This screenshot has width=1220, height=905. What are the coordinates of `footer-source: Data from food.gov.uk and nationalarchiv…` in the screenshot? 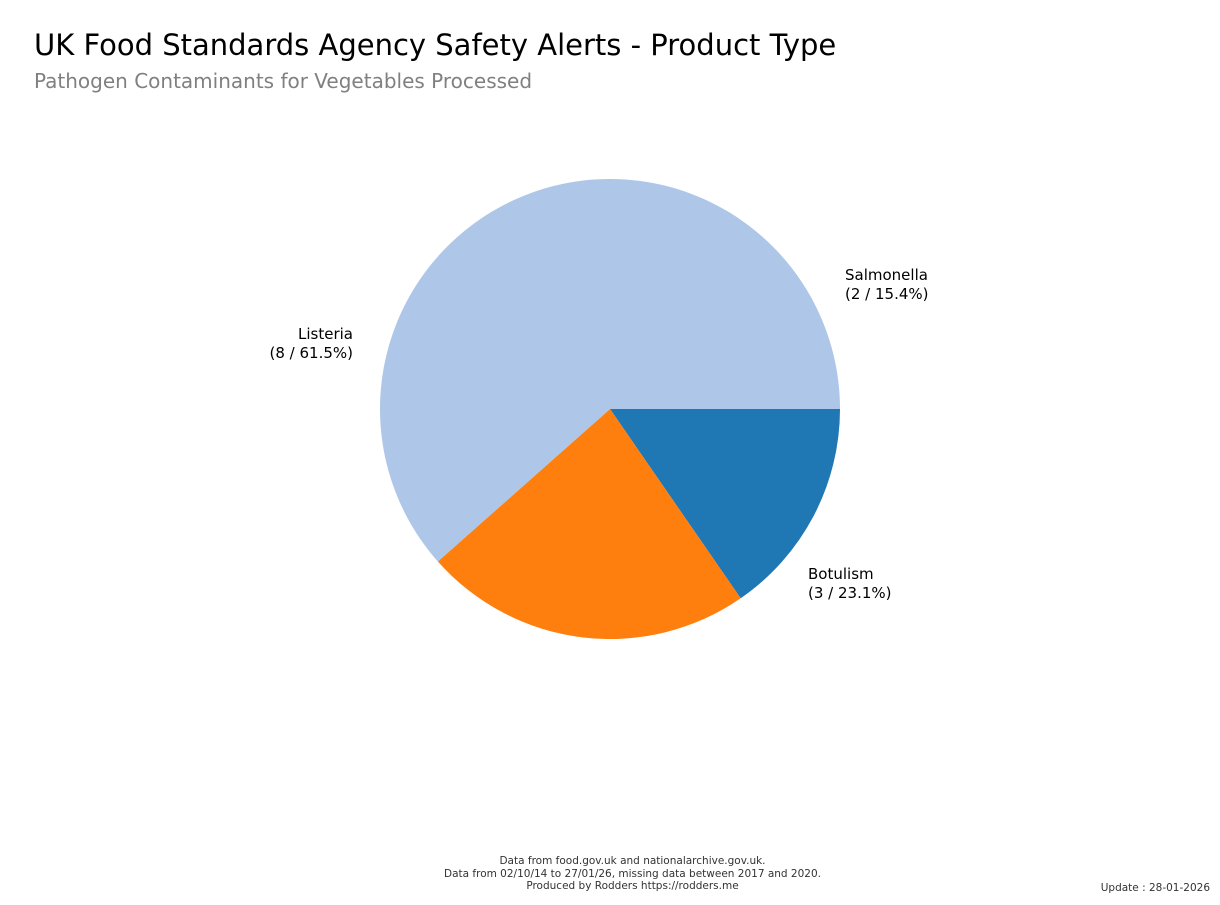 It's located at (632, 861).